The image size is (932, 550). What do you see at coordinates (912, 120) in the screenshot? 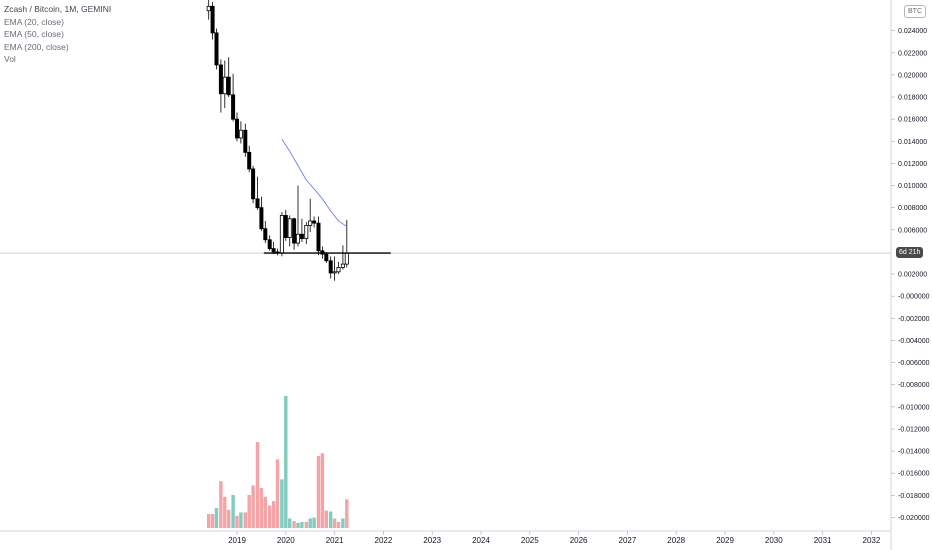
I see `price-tick-label: 0.016000` at bounding box center [912, 120].